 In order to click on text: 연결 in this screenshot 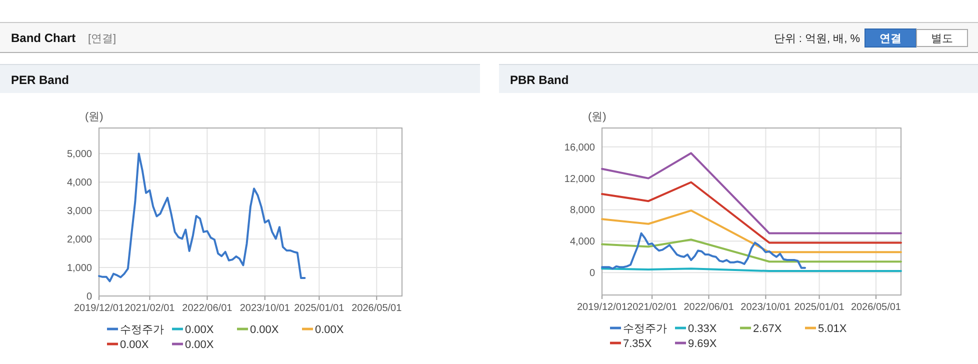, I will do `click(891, 39)`.